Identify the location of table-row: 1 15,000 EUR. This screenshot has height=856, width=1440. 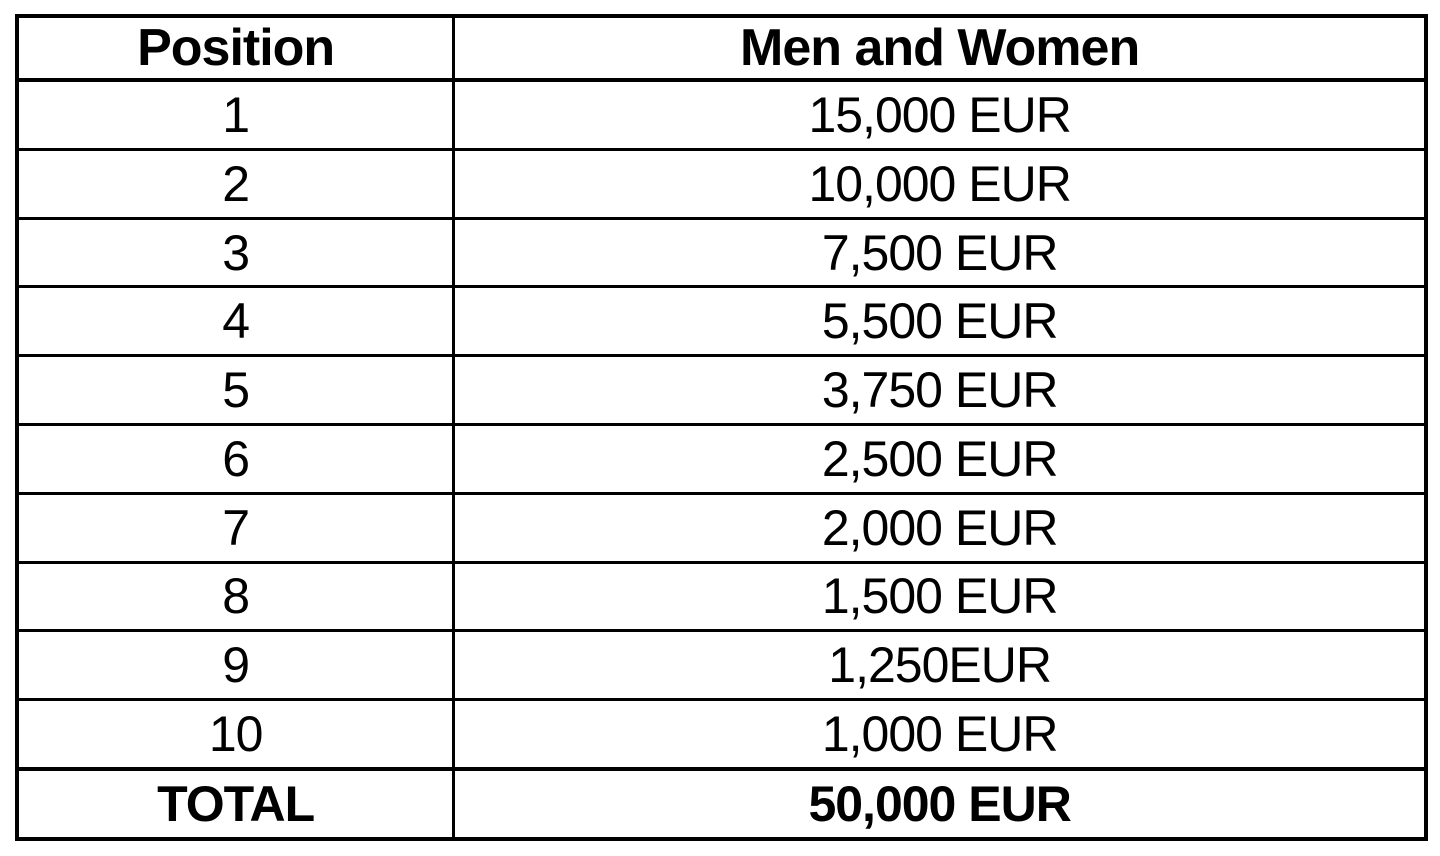
(721, 114).